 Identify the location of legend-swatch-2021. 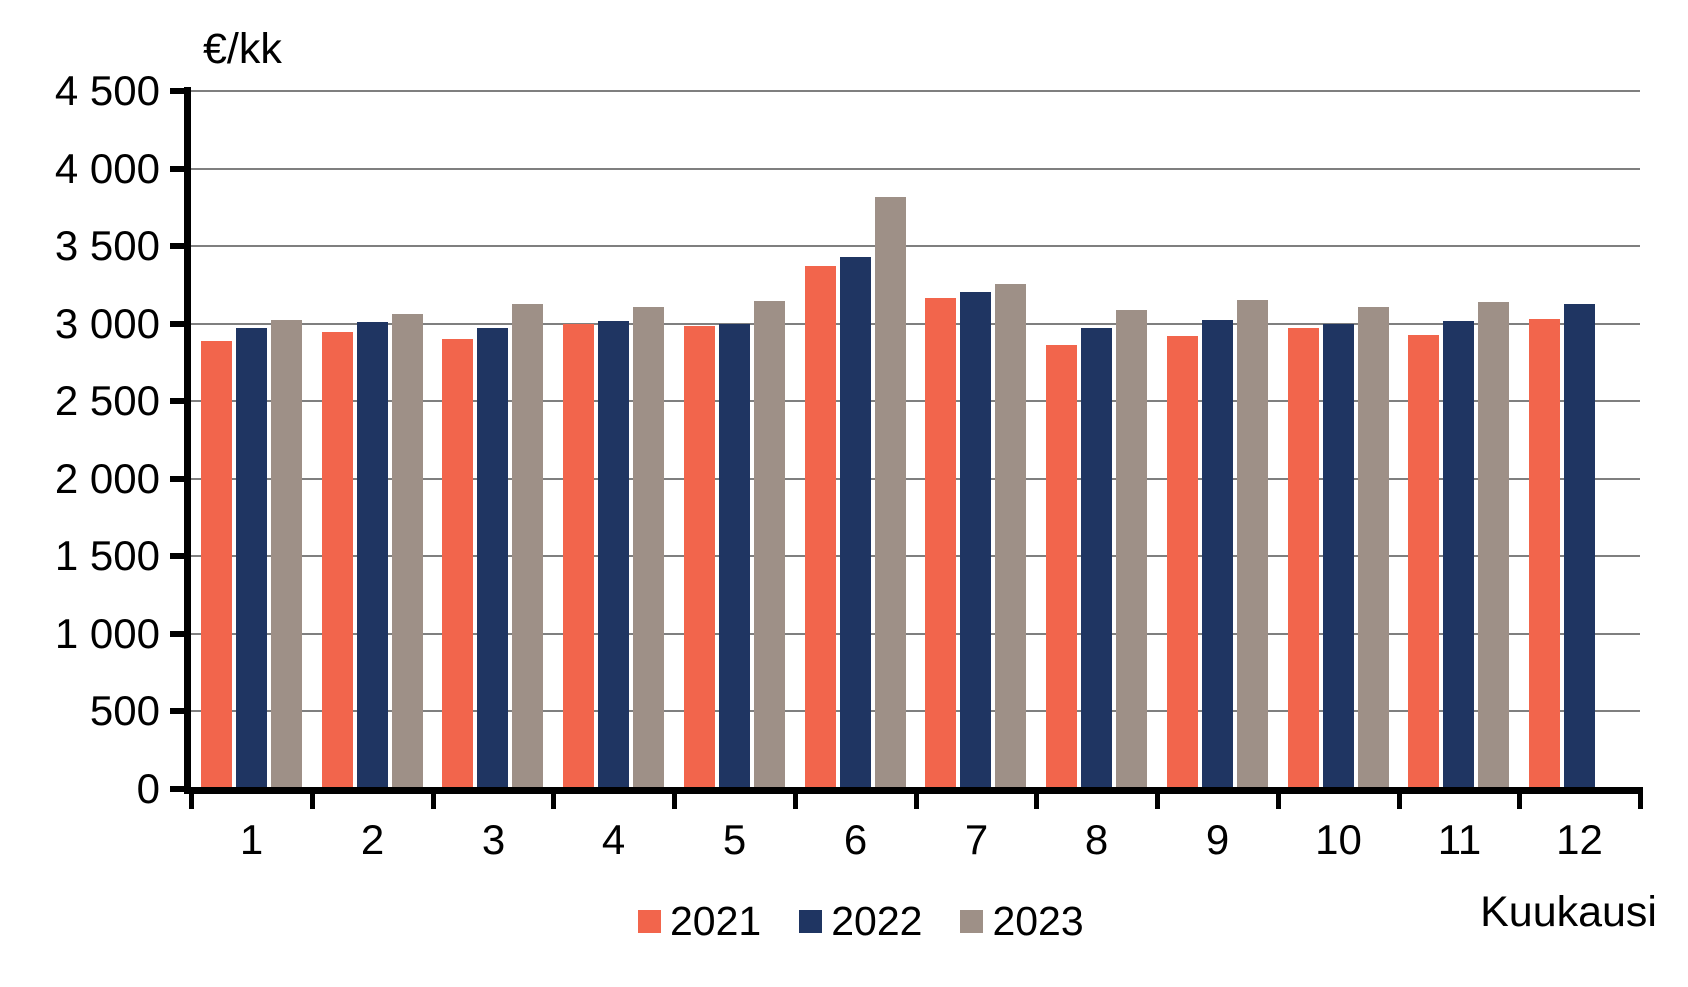
(649, 921).